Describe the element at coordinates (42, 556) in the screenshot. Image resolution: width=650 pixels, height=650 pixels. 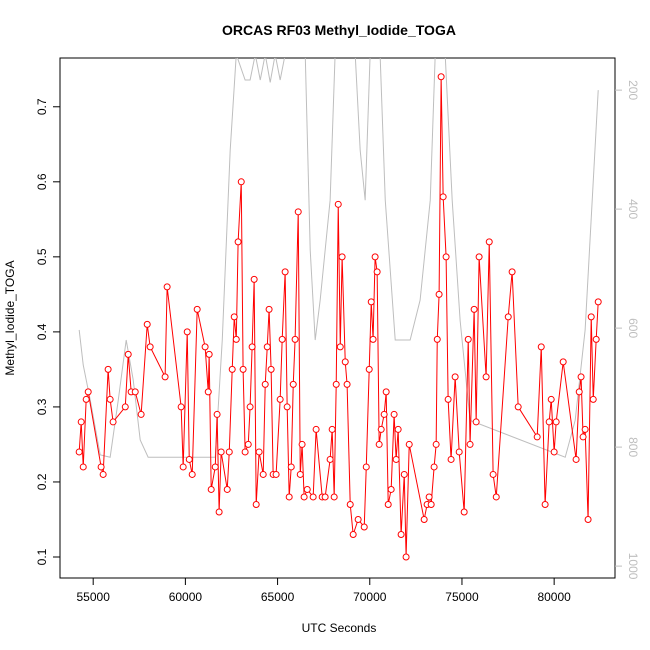
I see `y-tick-label: 0.1` at that location.